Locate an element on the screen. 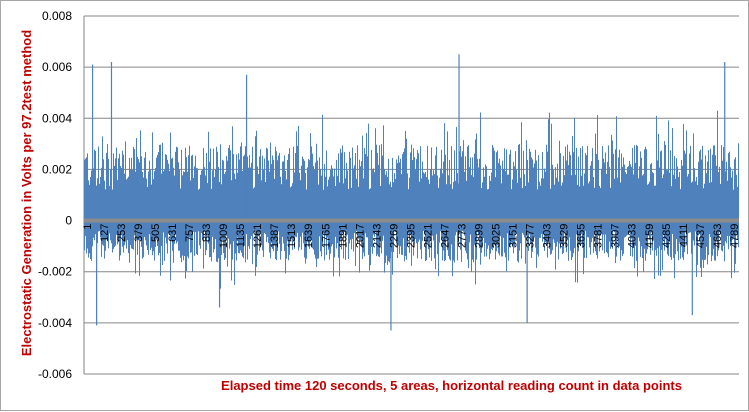 This screenshot has width=749, height=412. x-tick-label: 1513 is located at coordinates (292, 236).